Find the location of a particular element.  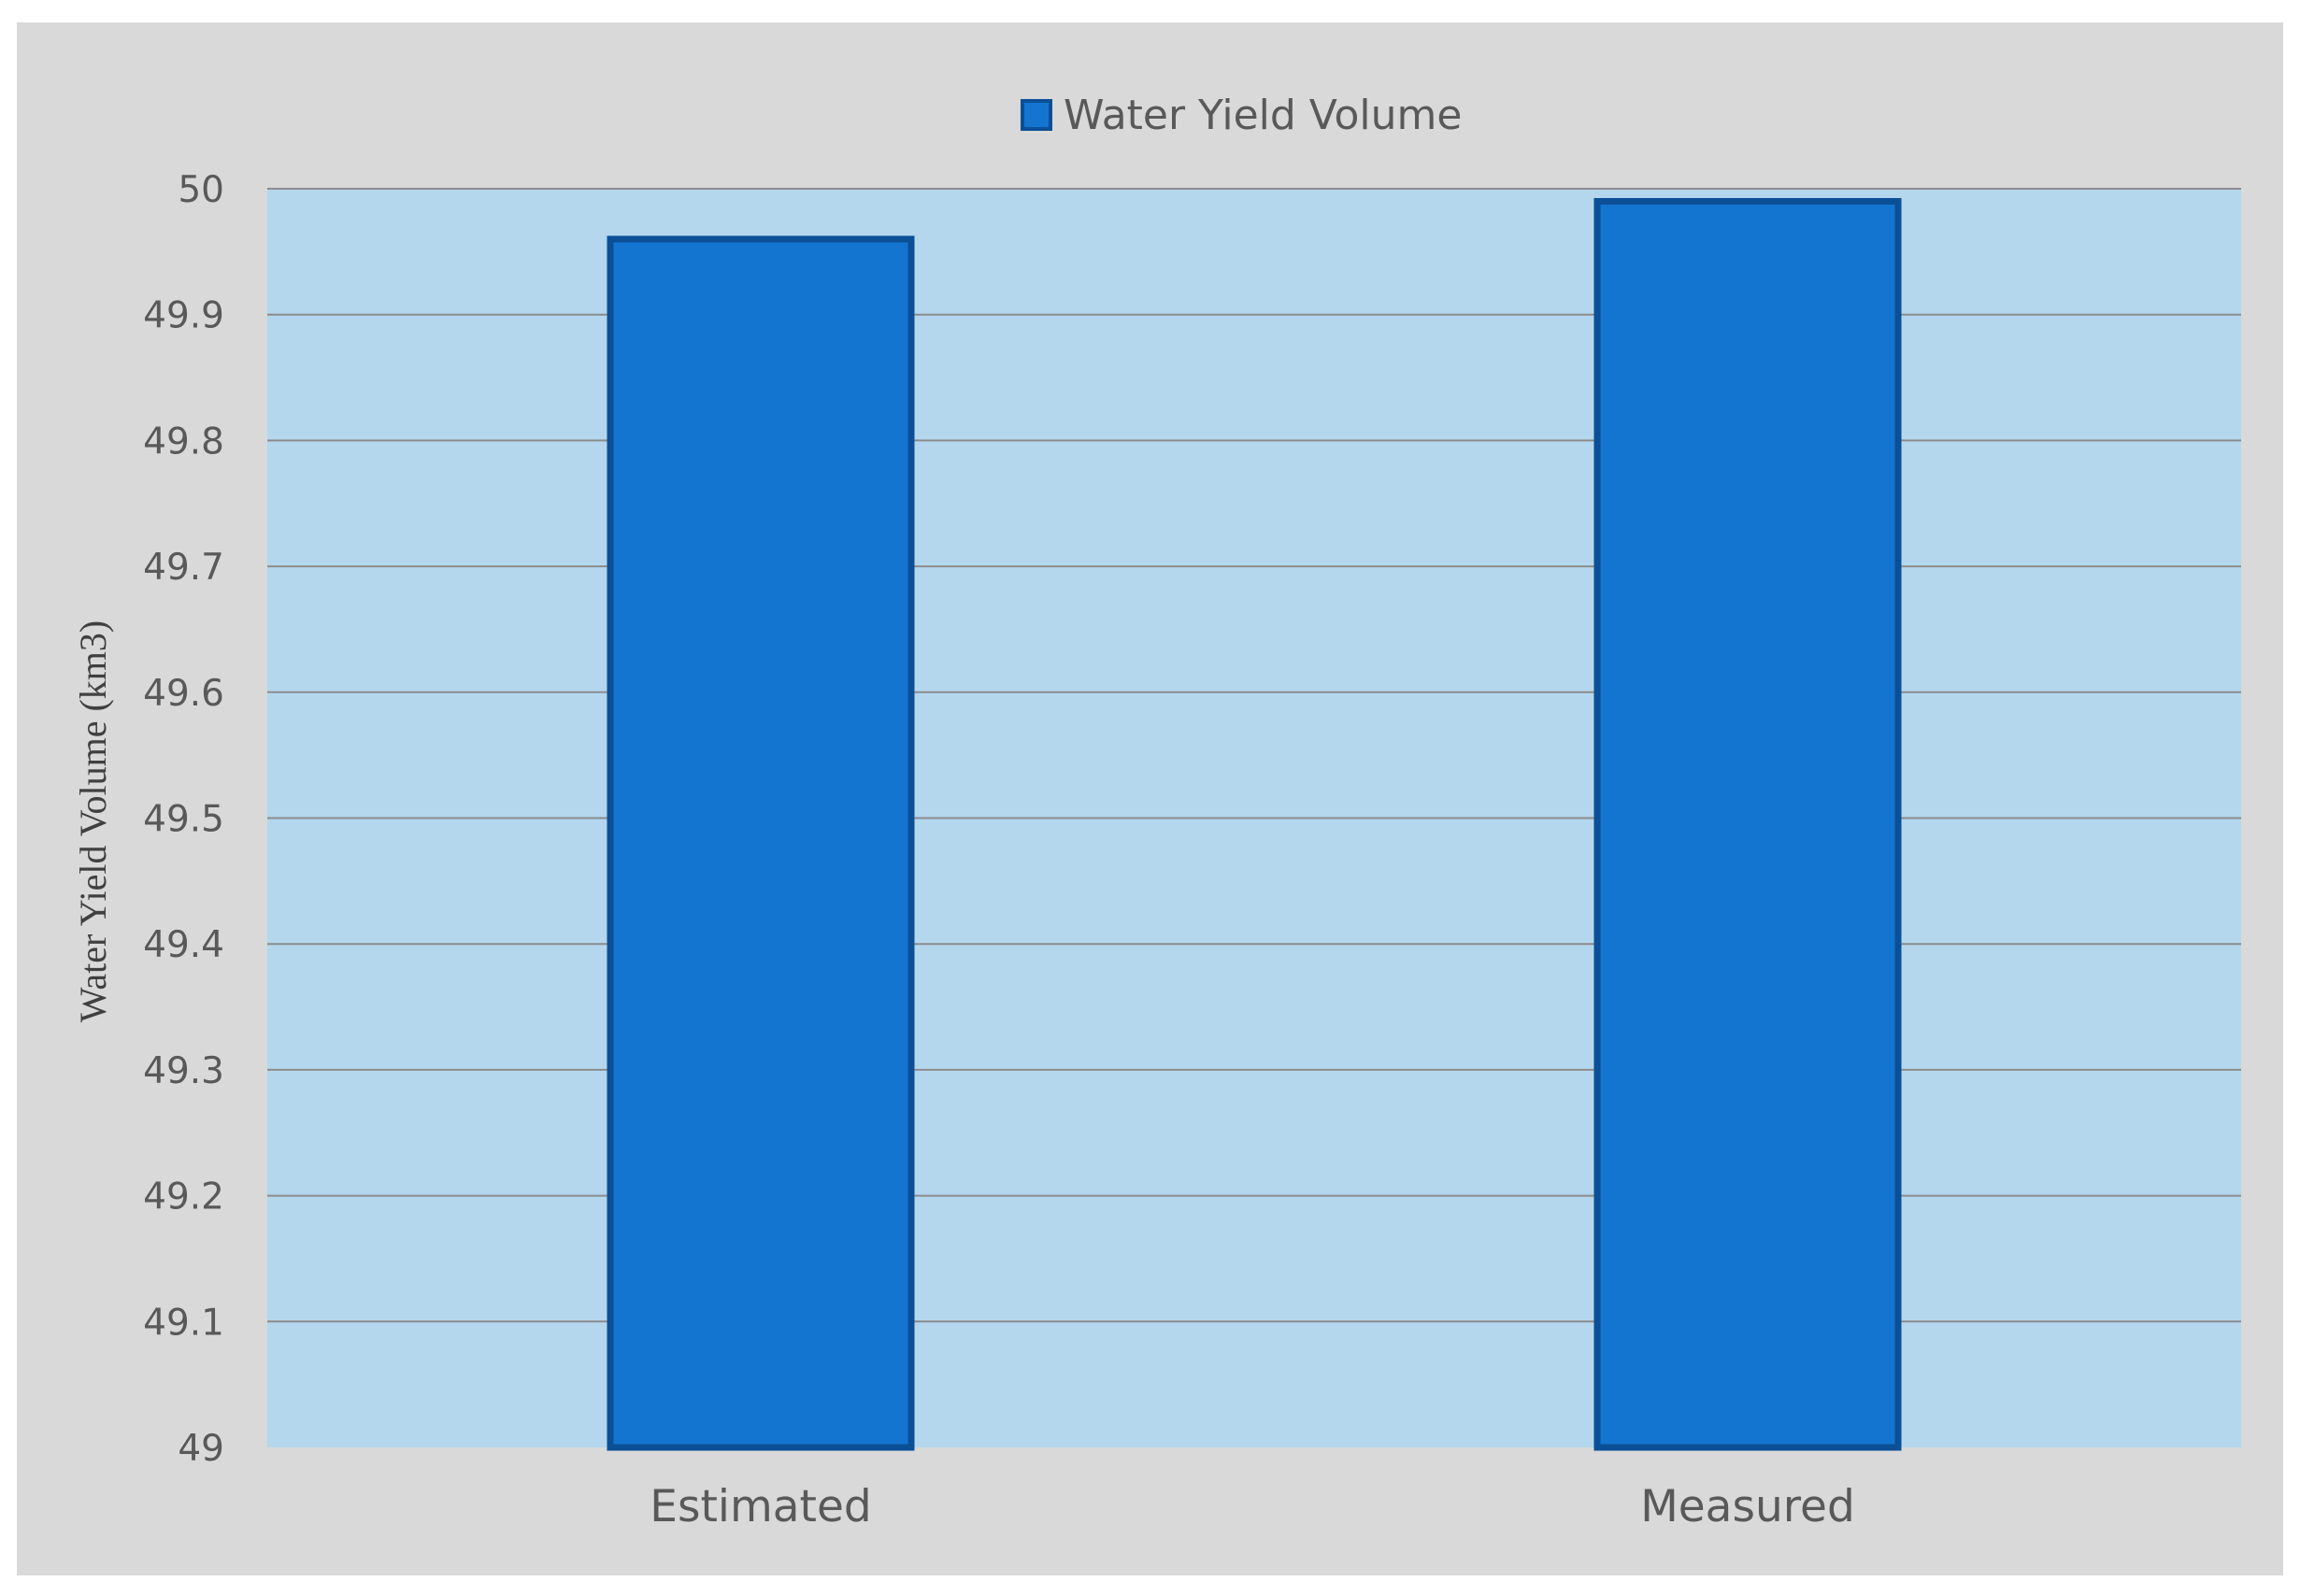

y-tick-label: 49 is located at coordinates (201, 1449).